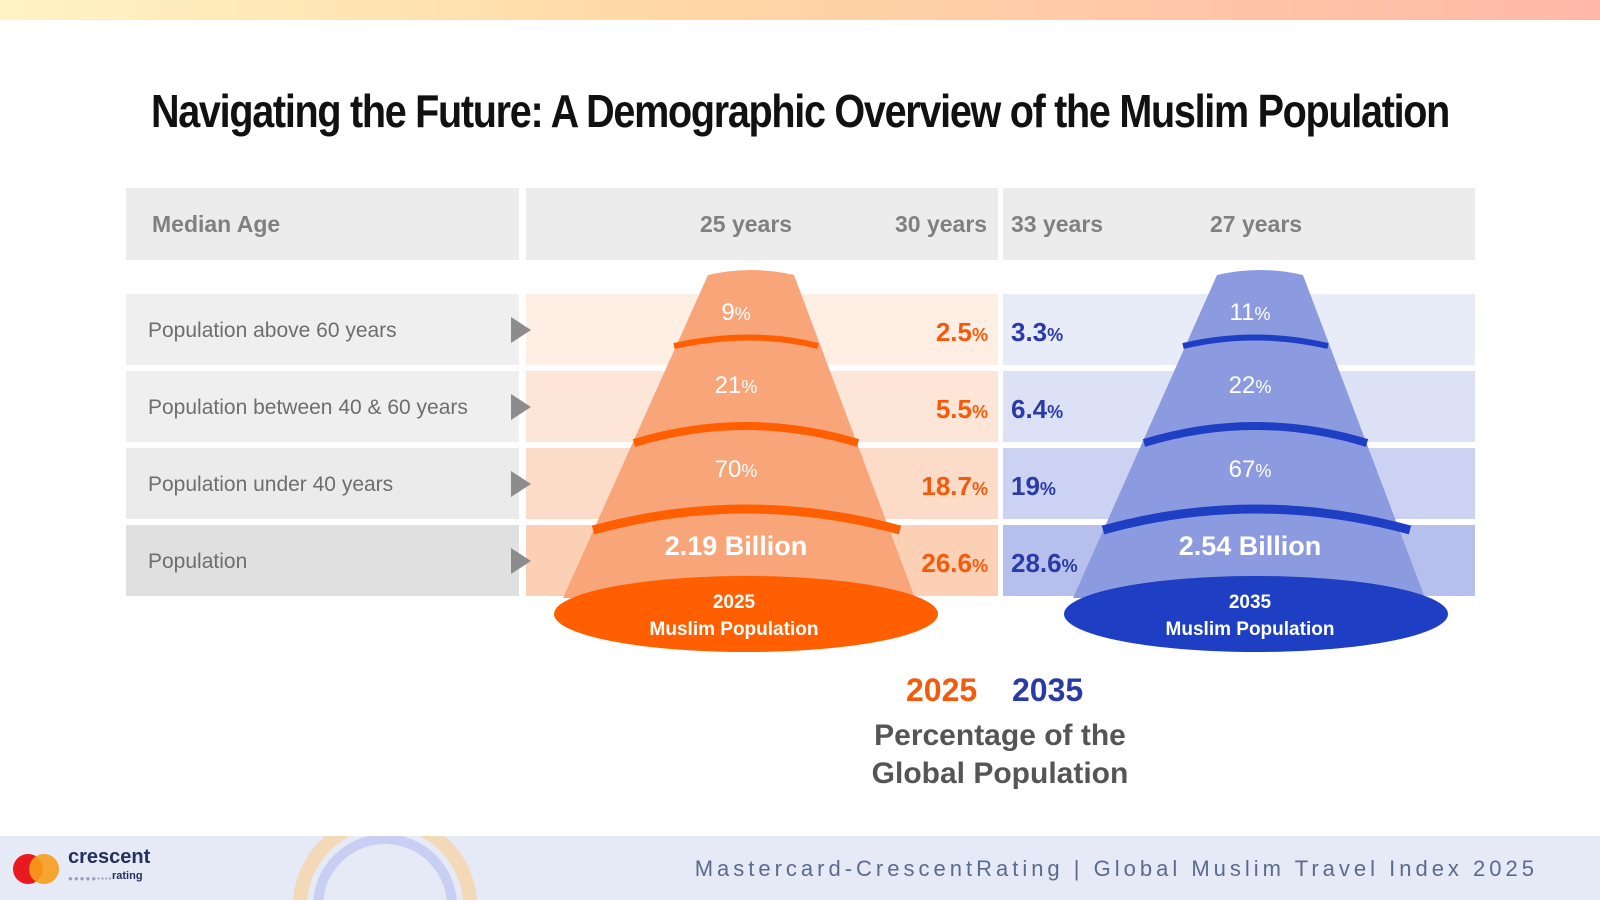 The height and width of the screenshot is (900, 1600). What do you see at coordinates (1256, 224) in the screenshot?
I see `median-age-2035-muslim: 27 years` at bounding box center [1256, 224].